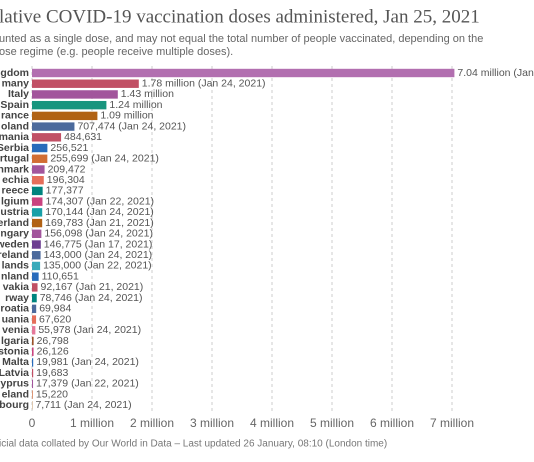 The image size is (534, 462). Describe the element at coordinates (14, 373) in the screenshot. I see `category-label: Latvia` at that location.